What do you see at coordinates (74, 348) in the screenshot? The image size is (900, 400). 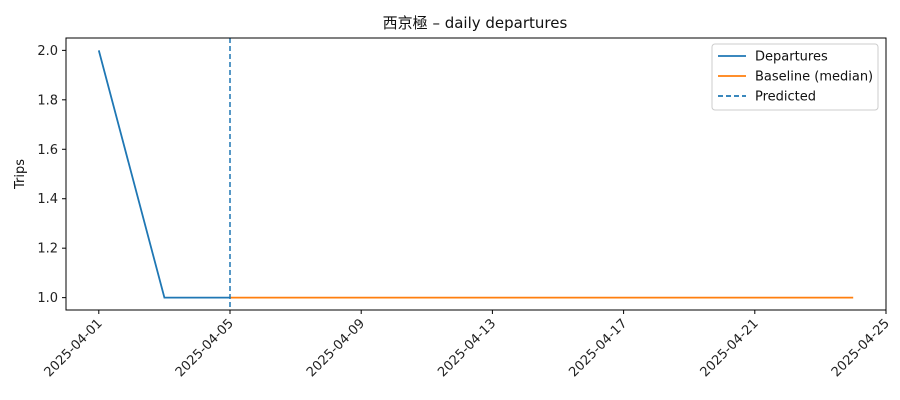 I see `x-tick-label: 2025-04-01` at bounding box center [74, 348].